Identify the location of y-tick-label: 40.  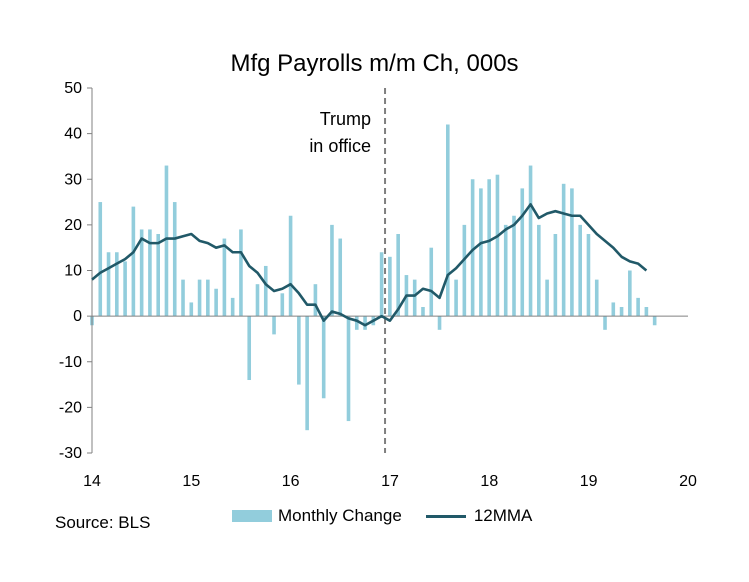
(73, 134).